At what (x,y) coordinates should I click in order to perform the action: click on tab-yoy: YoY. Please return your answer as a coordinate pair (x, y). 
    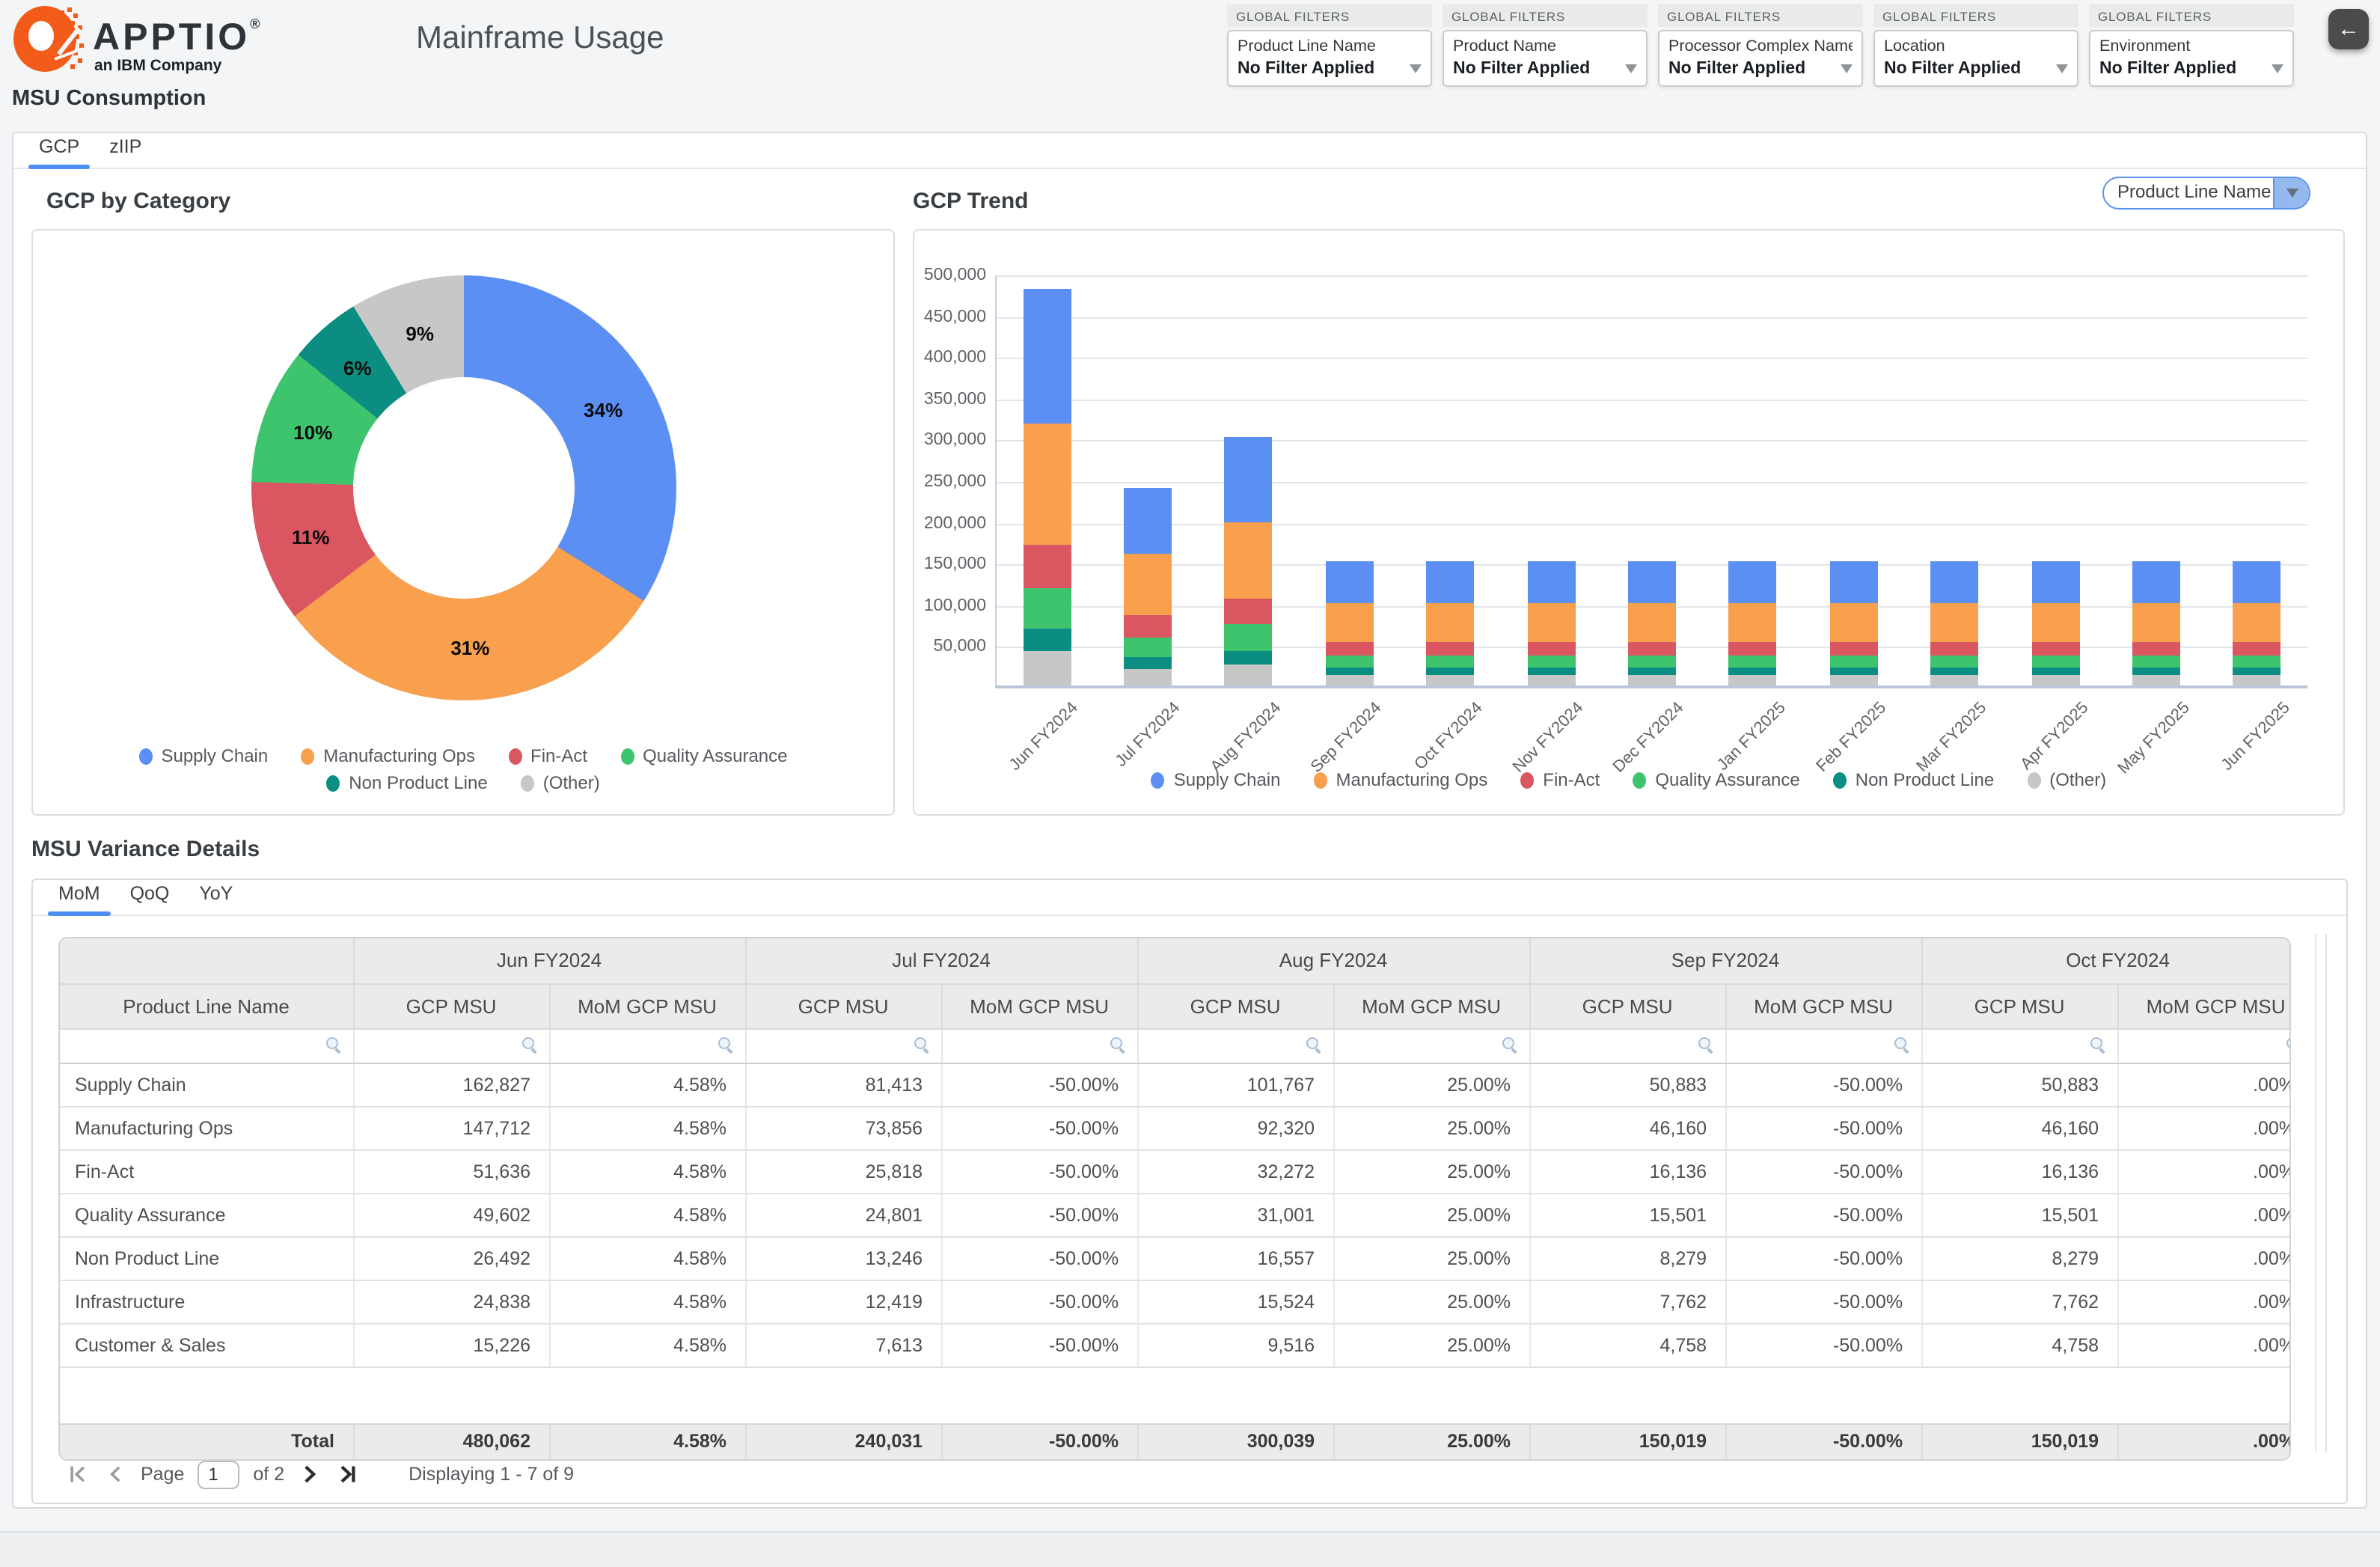
    Looking at the image, I should click on (216, 893).